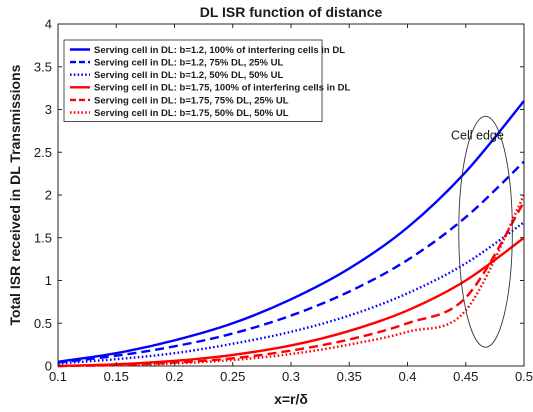 Image resolution: width=533 pixels, height=412 pixels. Describe the element at coordinates (58, 376) in the screenshot. I see `x-tick-label: 0.1` at that location.